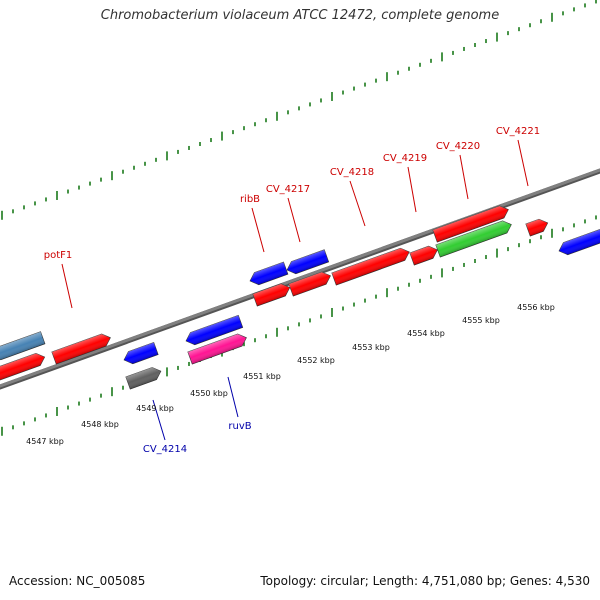  Describe the element at coordinates (209, 393) in the screenshot. I see `scale-label: 4550 kbp` at that location.